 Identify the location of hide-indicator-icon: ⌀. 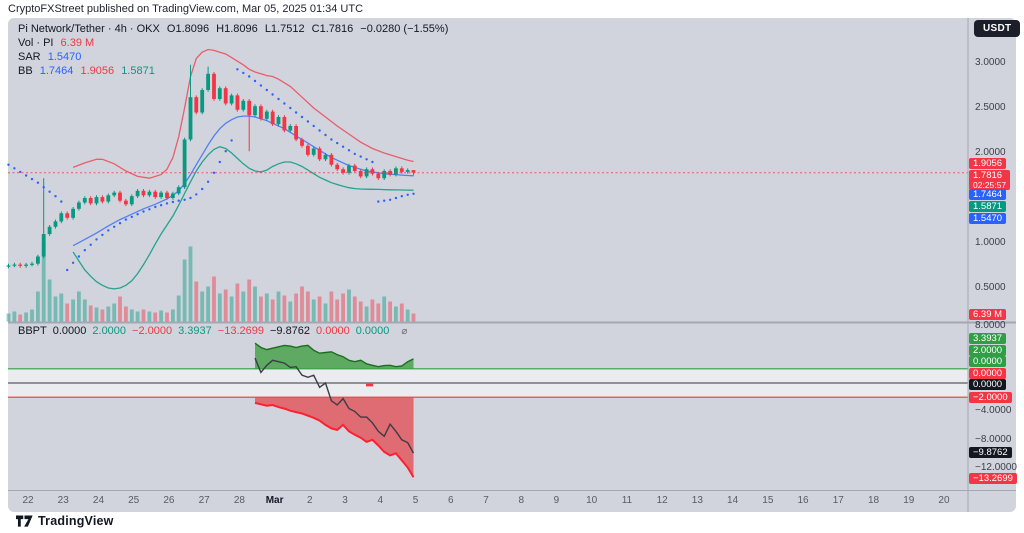
(404, 331).